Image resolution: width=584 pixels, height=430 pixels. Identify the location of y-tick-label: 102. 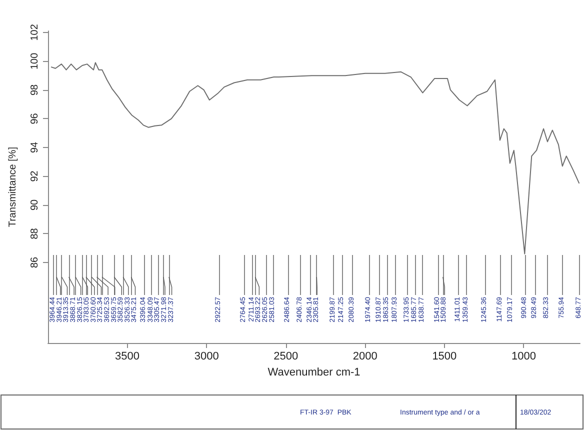
(35, 32).